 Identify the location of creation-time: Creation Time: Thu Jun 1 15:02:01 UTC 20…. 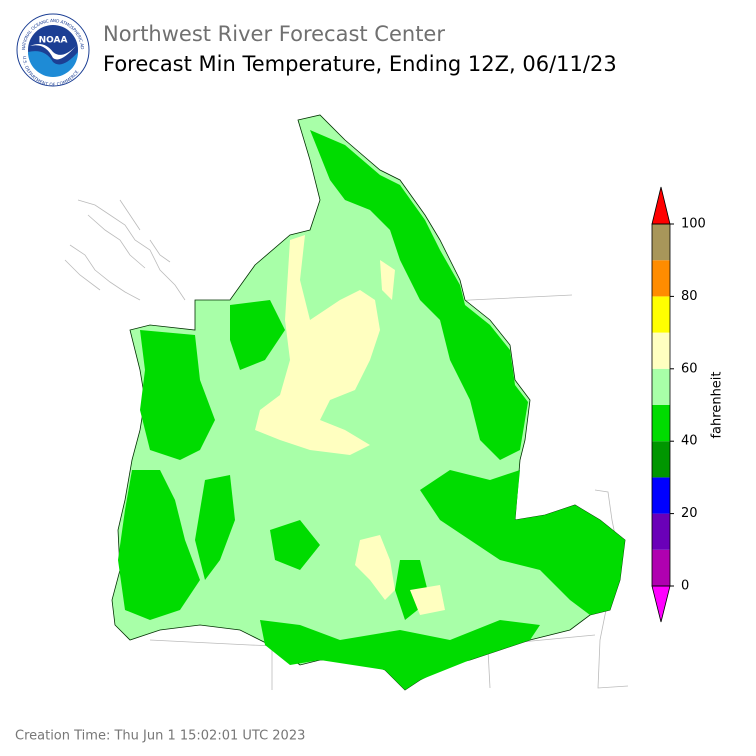
(160, 736).